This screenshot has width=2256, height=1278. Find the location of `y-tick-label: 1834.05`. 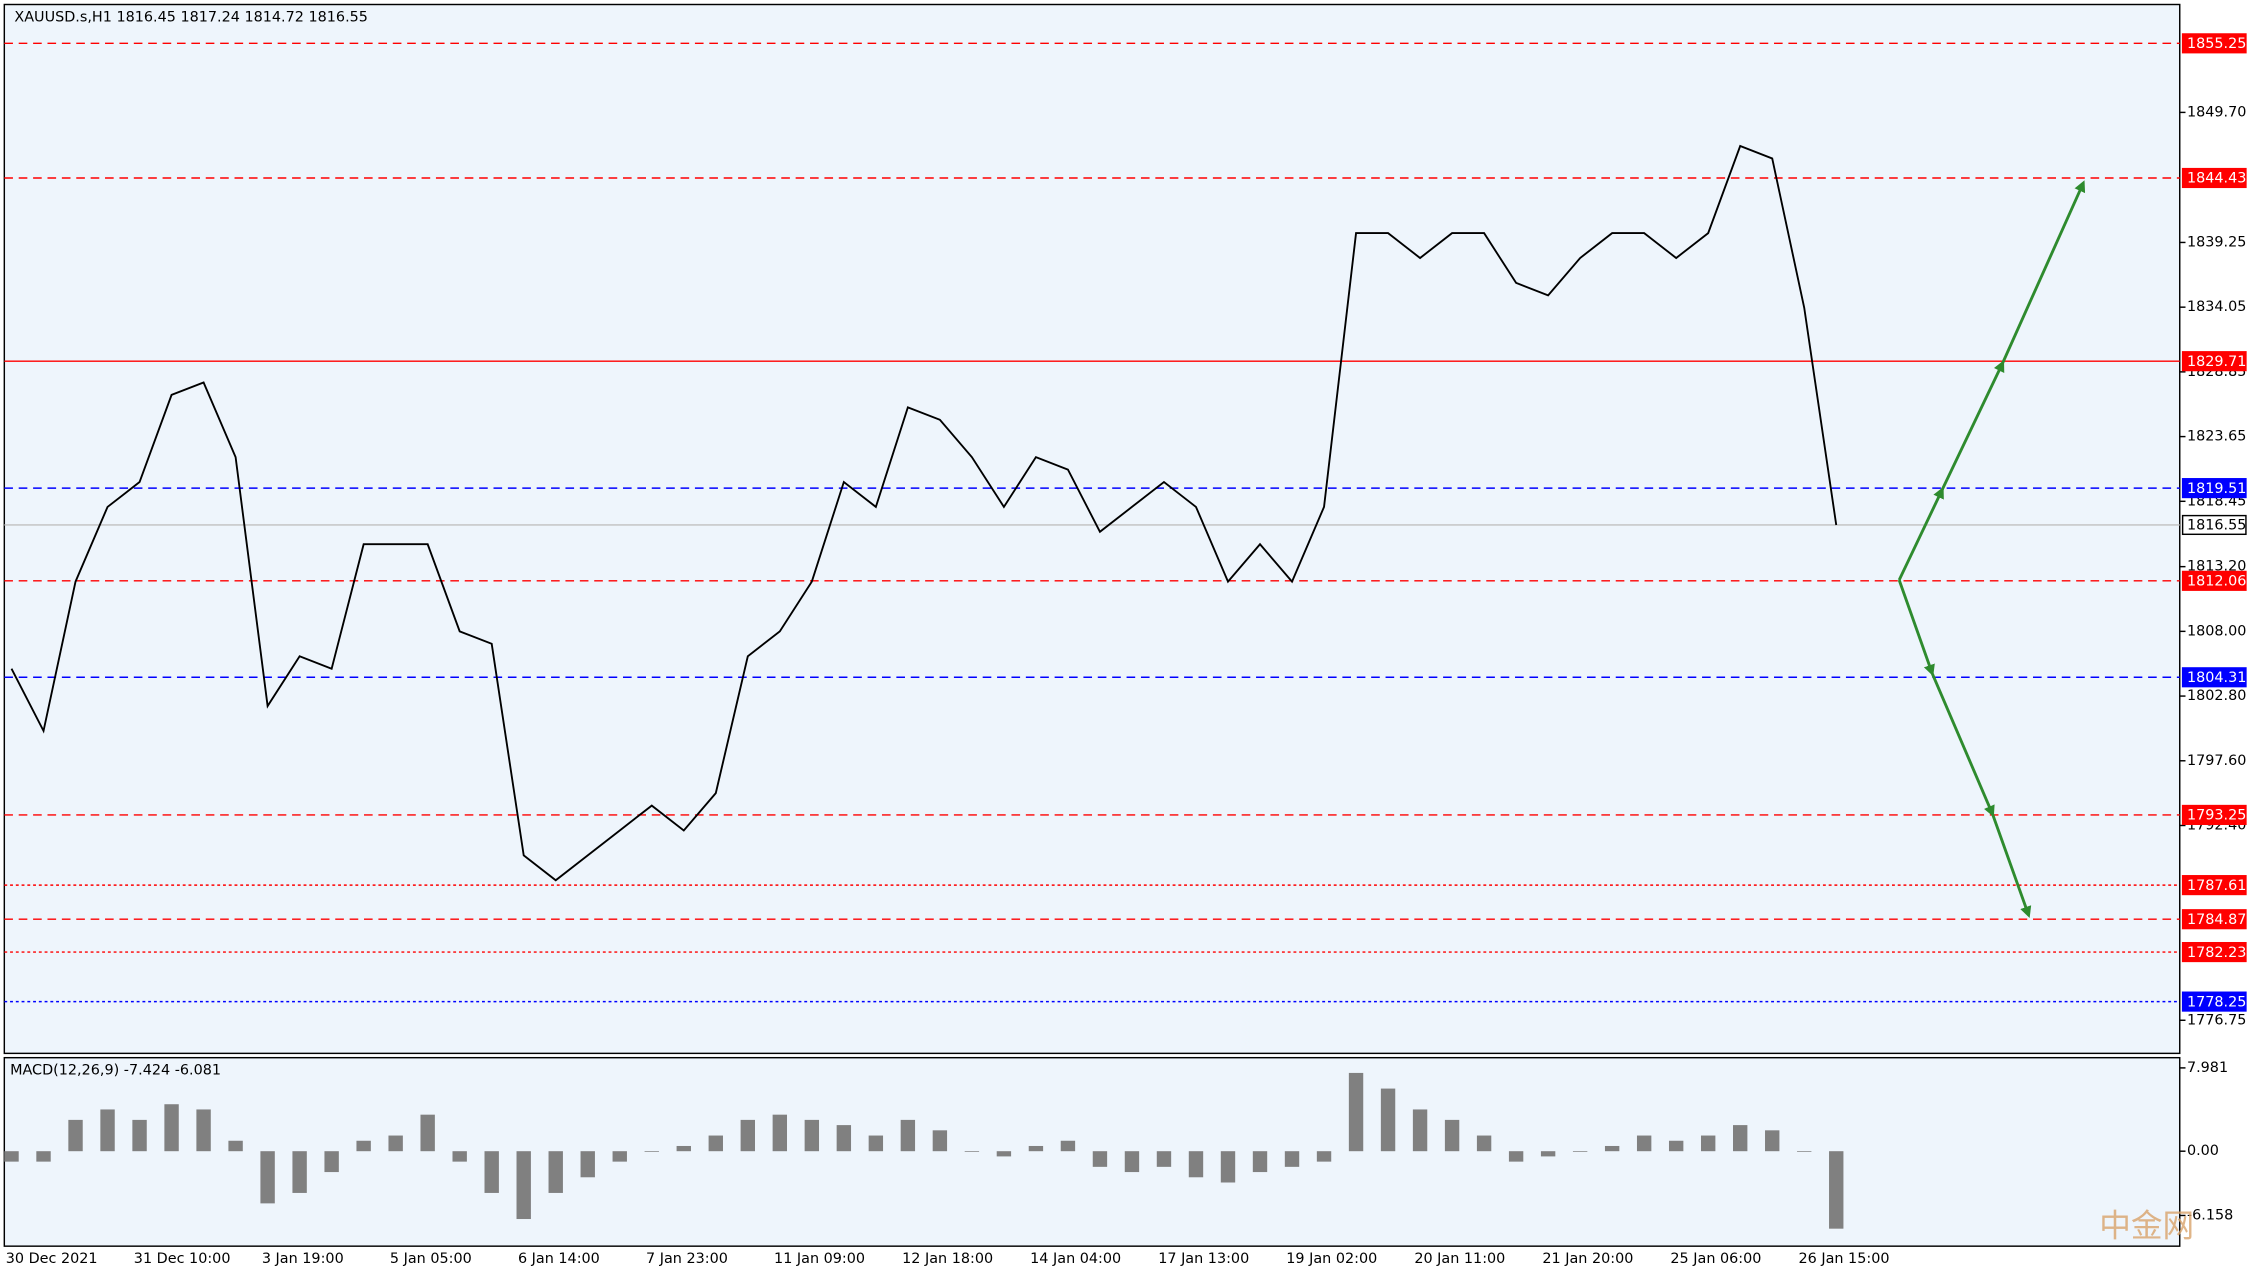

y-tick-label: 1834.05 is located at coordinates (2216, 307).